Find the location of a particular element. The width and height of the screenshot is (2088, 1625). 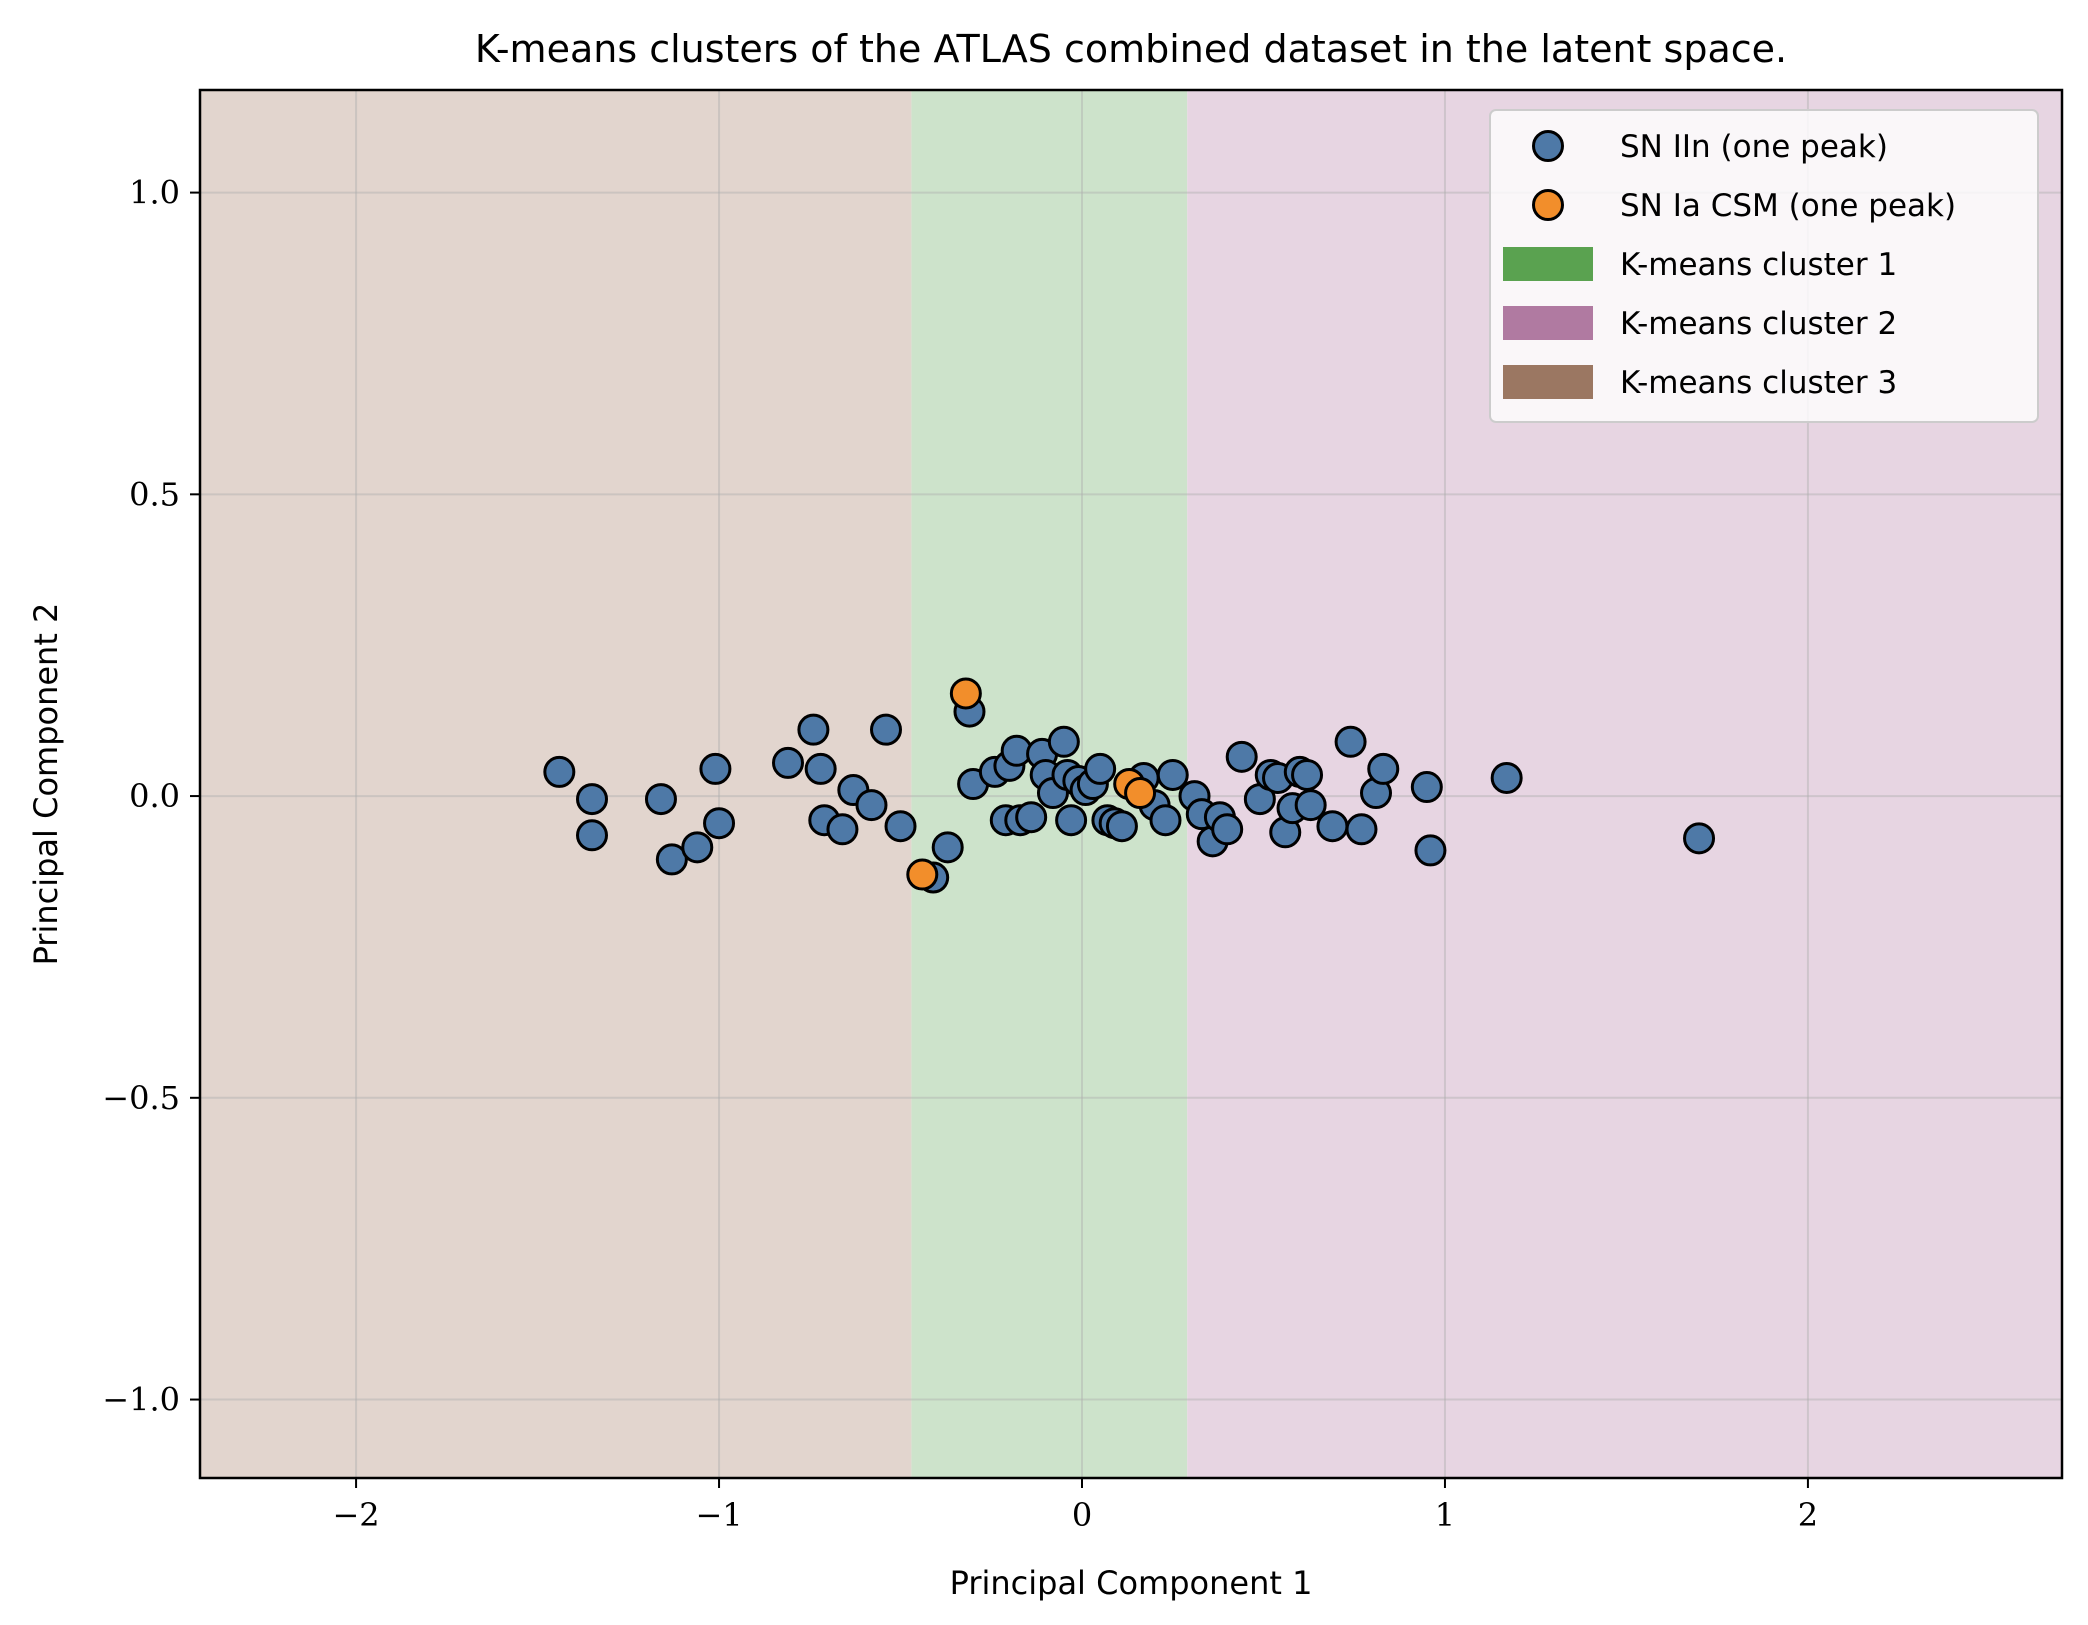

y-tick-label: −0.5 is located at coordinates (141, 1098).